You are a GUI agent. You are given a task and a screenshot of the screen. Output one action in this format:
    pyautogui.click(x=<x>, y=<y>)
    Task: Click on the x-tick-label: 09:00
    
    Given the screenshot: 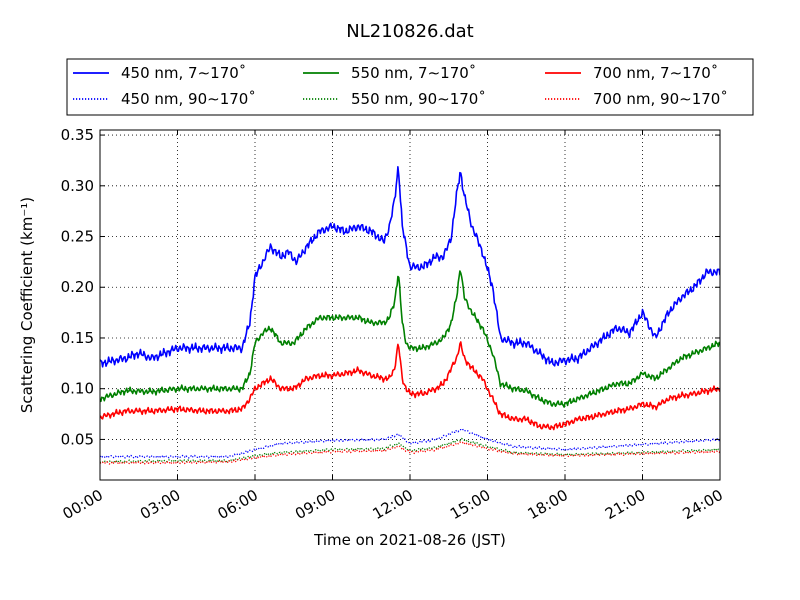 What is the action you would take?
    pyautogui.click(x=315, y=504)
    